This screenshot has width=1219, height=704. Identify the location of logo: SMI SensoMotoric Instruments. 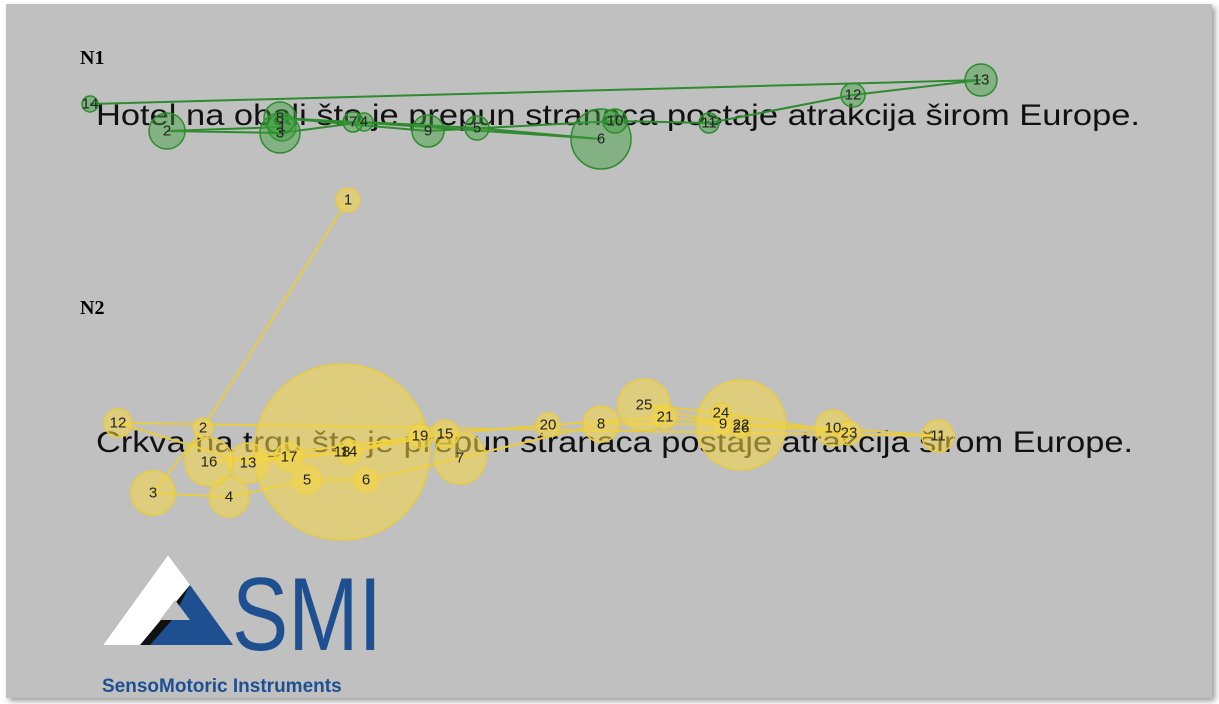
(242, 626).